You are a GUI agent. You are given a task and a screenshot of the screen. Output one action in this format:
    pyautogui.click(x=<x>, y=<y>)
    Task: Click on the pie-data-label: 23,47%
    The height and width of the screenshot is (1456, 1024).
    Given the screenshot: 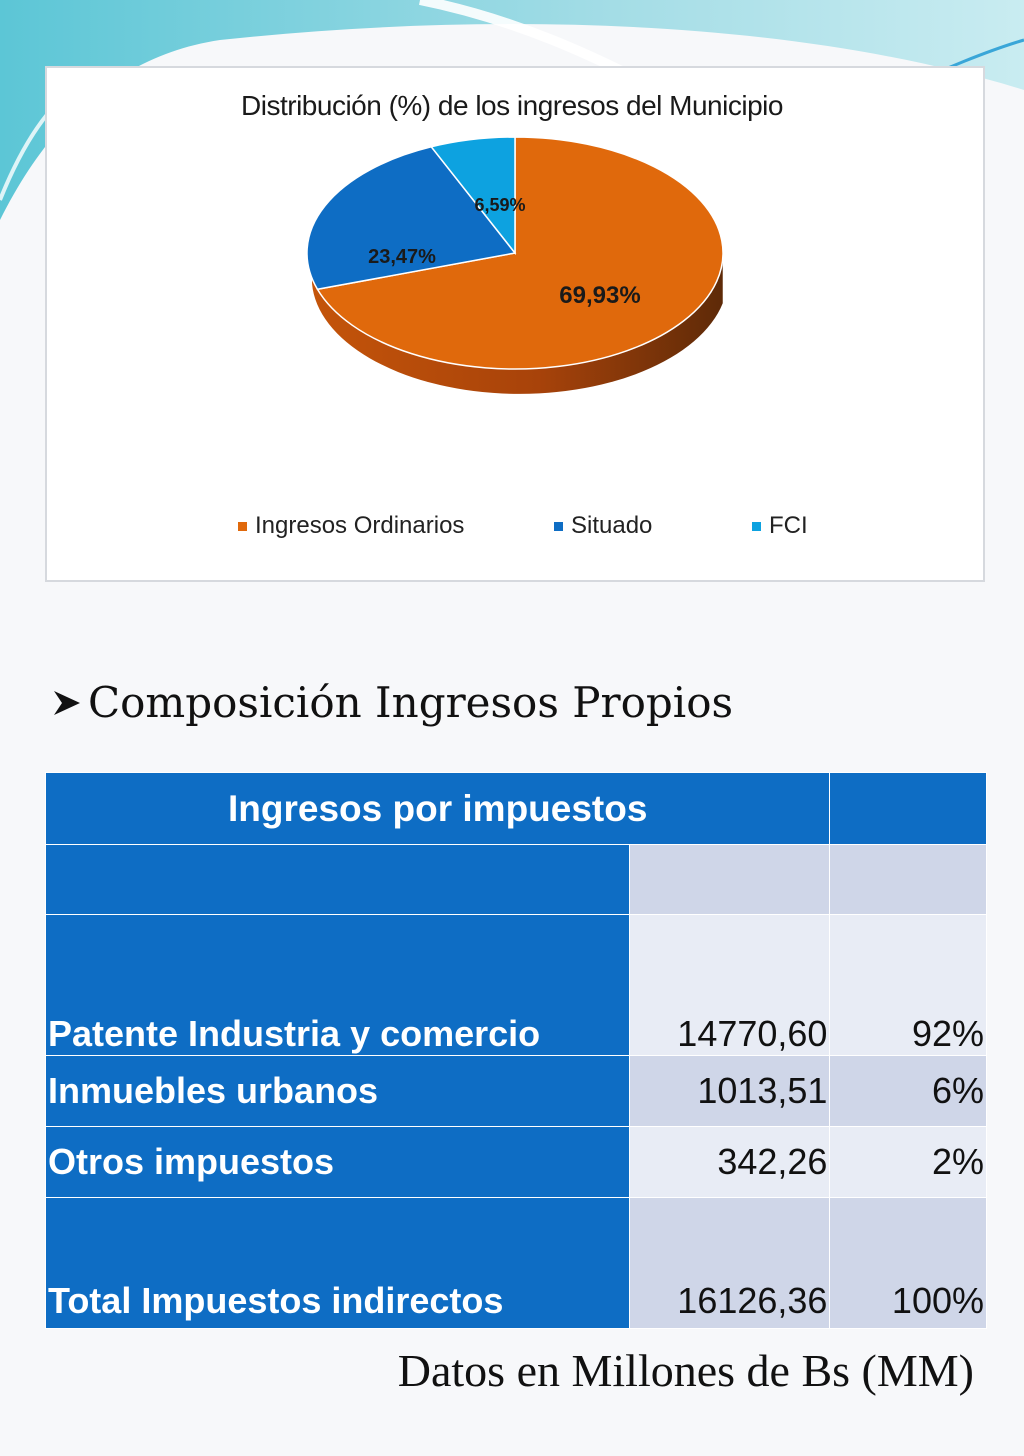 What is the action you would take?
    pyautogui.click(x=402, y=257)
    